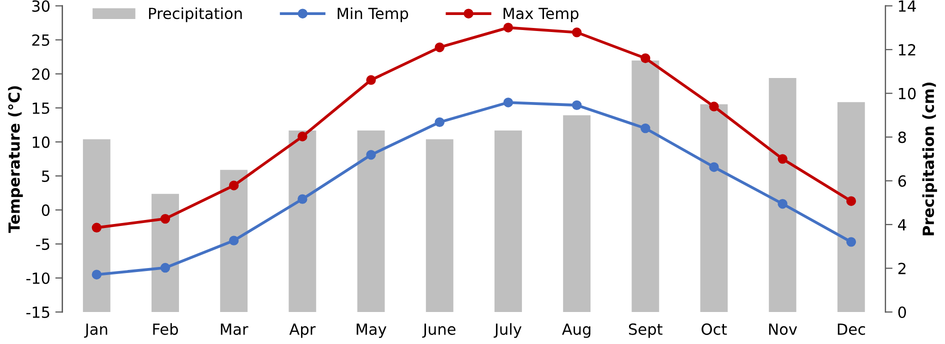 This screenshot has width=945, height=344. Describe the element at coordinates (930, 159) in the screenshot. I see `y2-axis-title: Precipitation (cm)` at that location.